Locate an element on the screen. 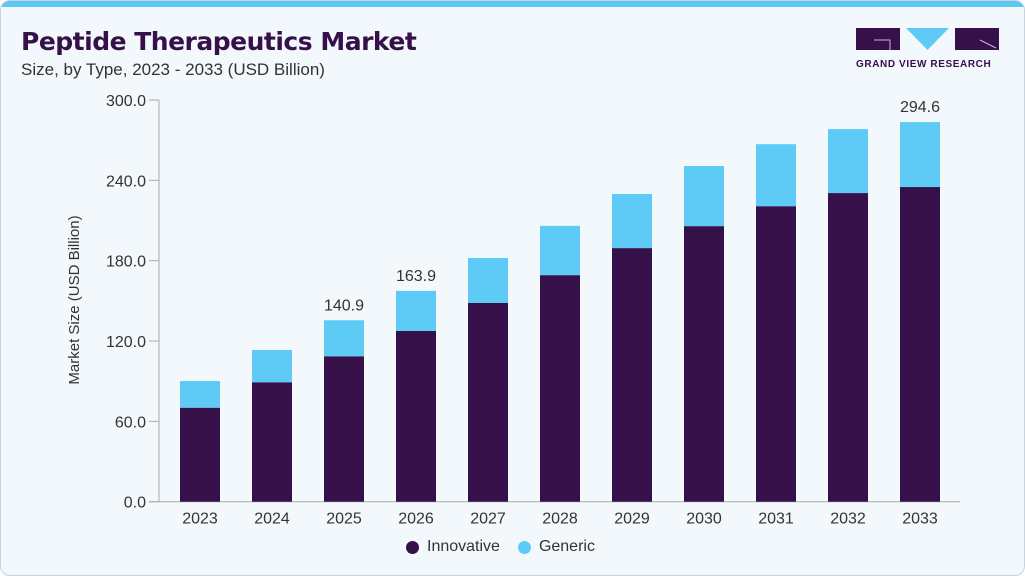  bar-innovative-2031 is located at coordinates (776, 354).